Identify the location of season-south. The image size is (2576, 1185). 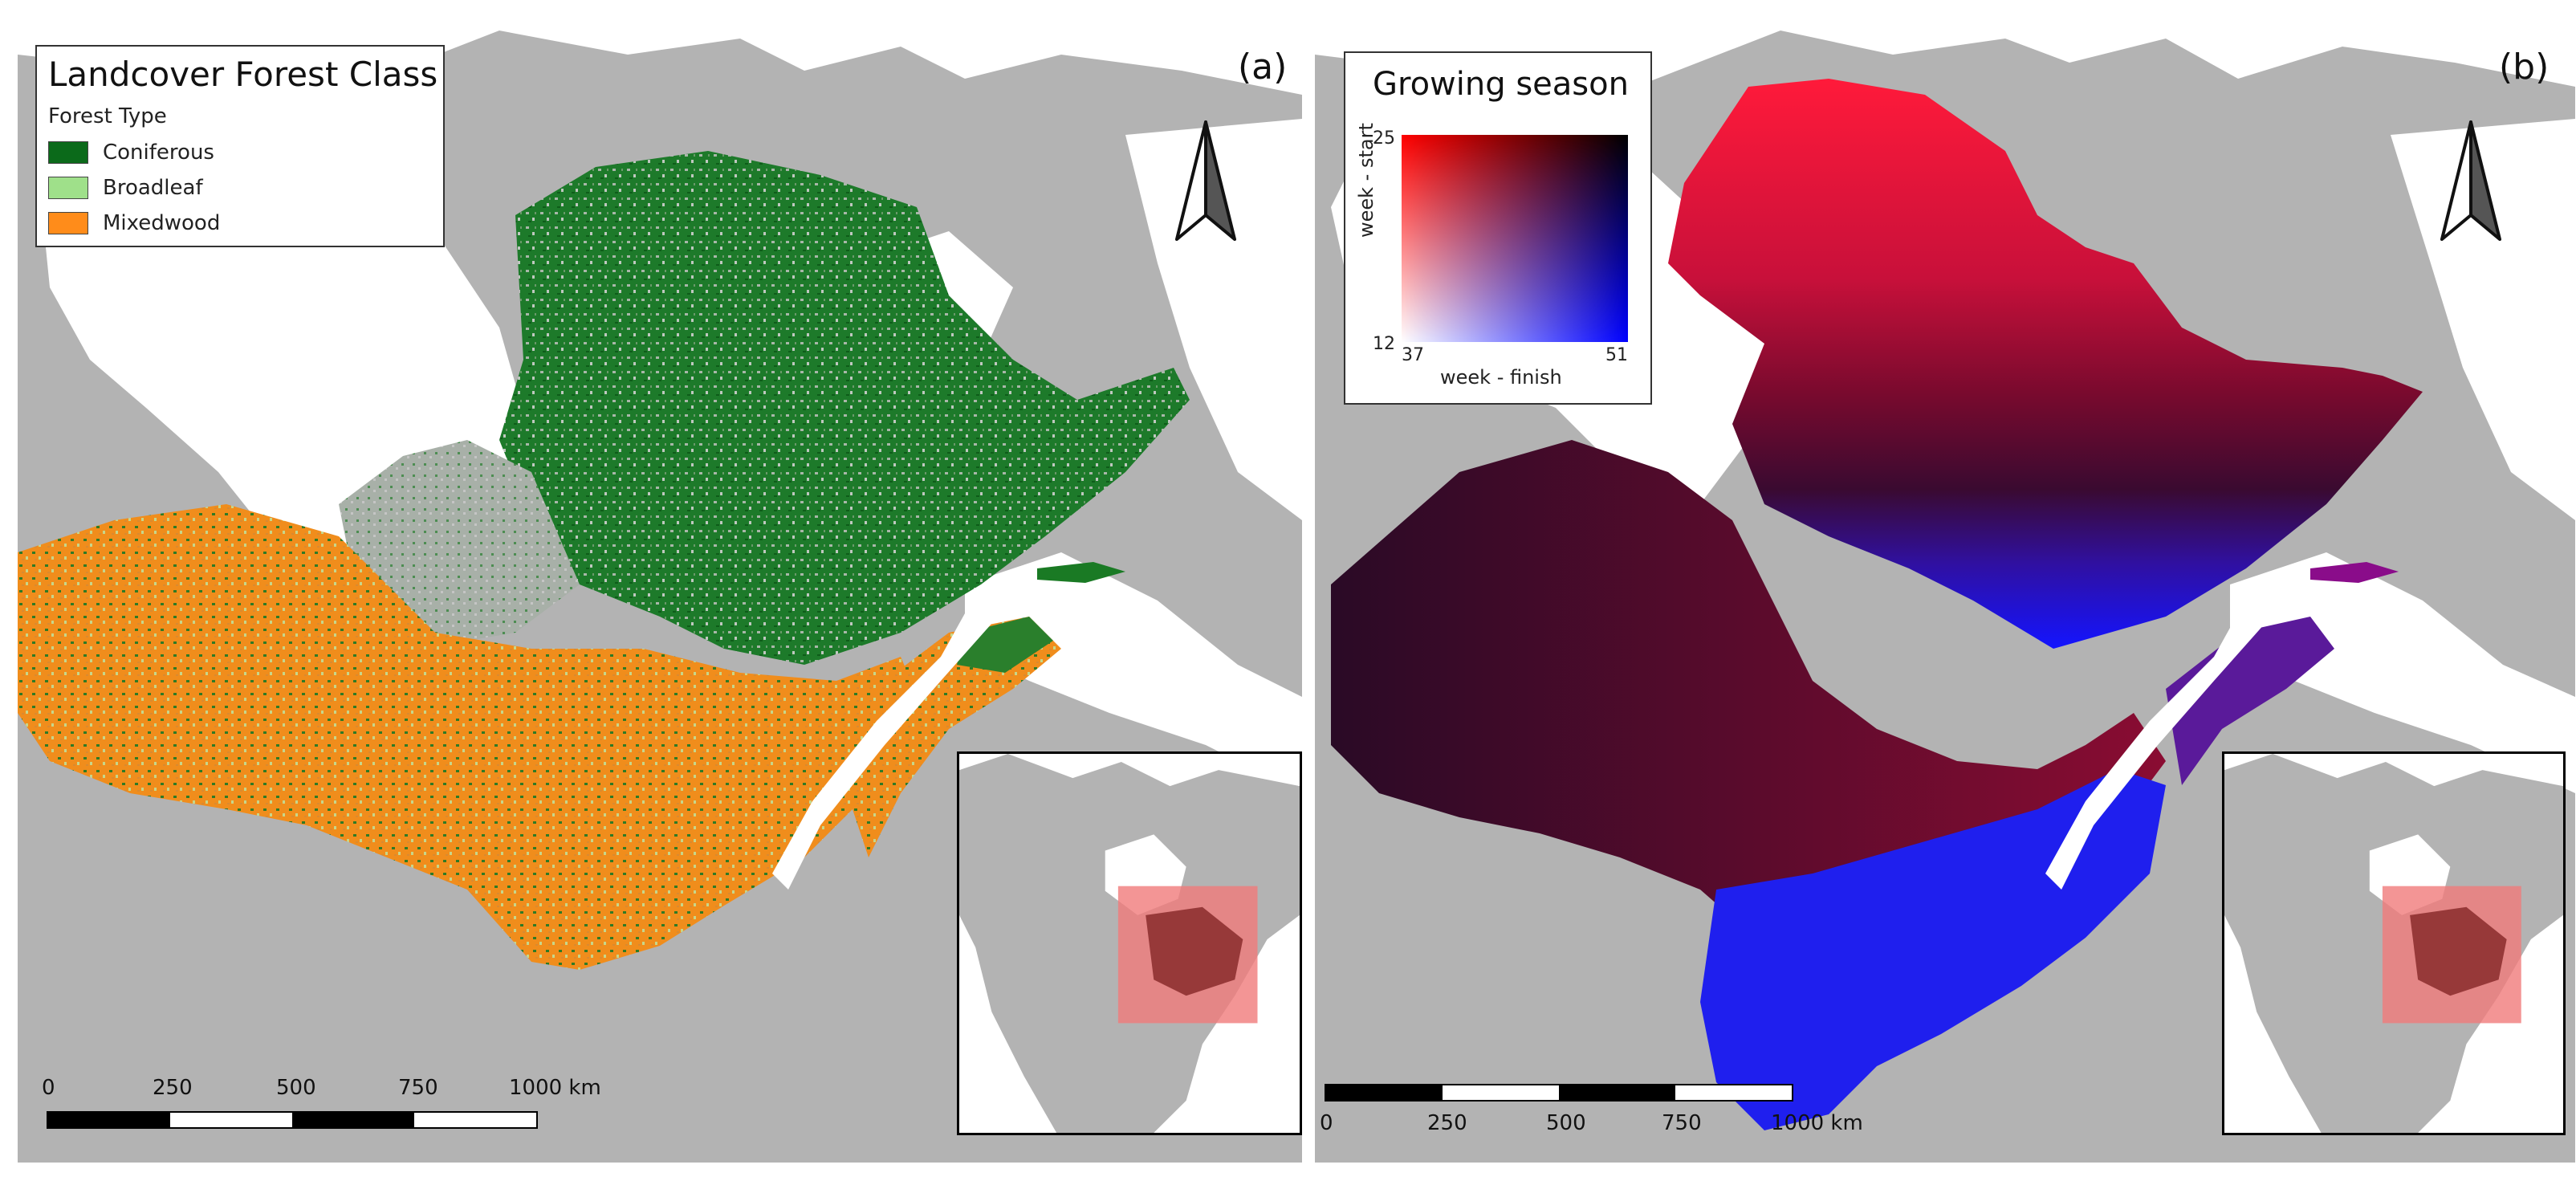
(1933, 949).